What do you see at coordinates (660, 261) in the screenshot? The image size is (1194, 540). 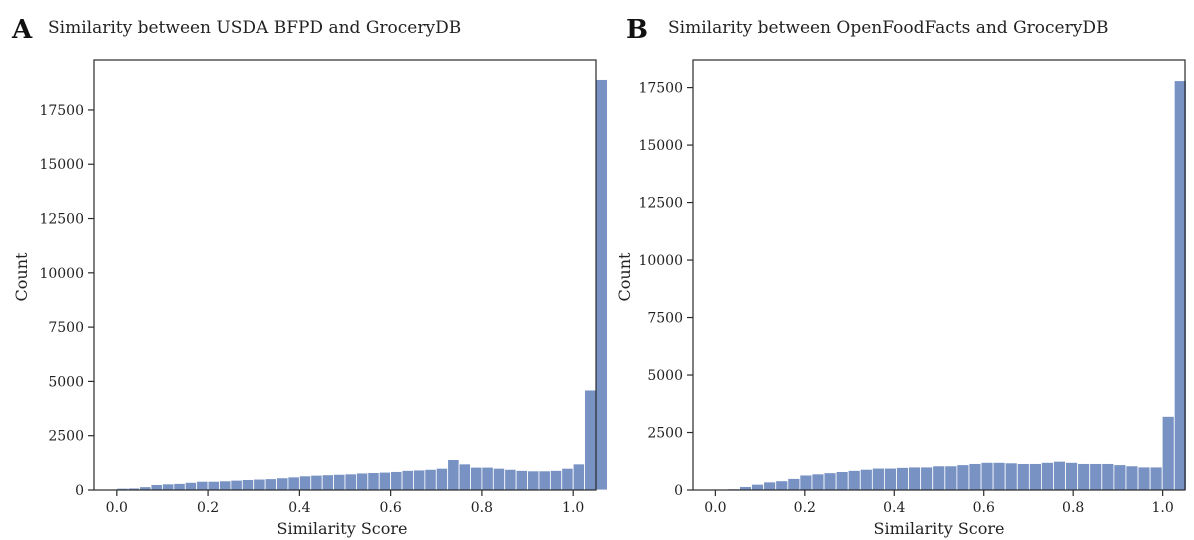 I see `panel-b-y-tick-label: 10000` at bounding box center [660, 261].